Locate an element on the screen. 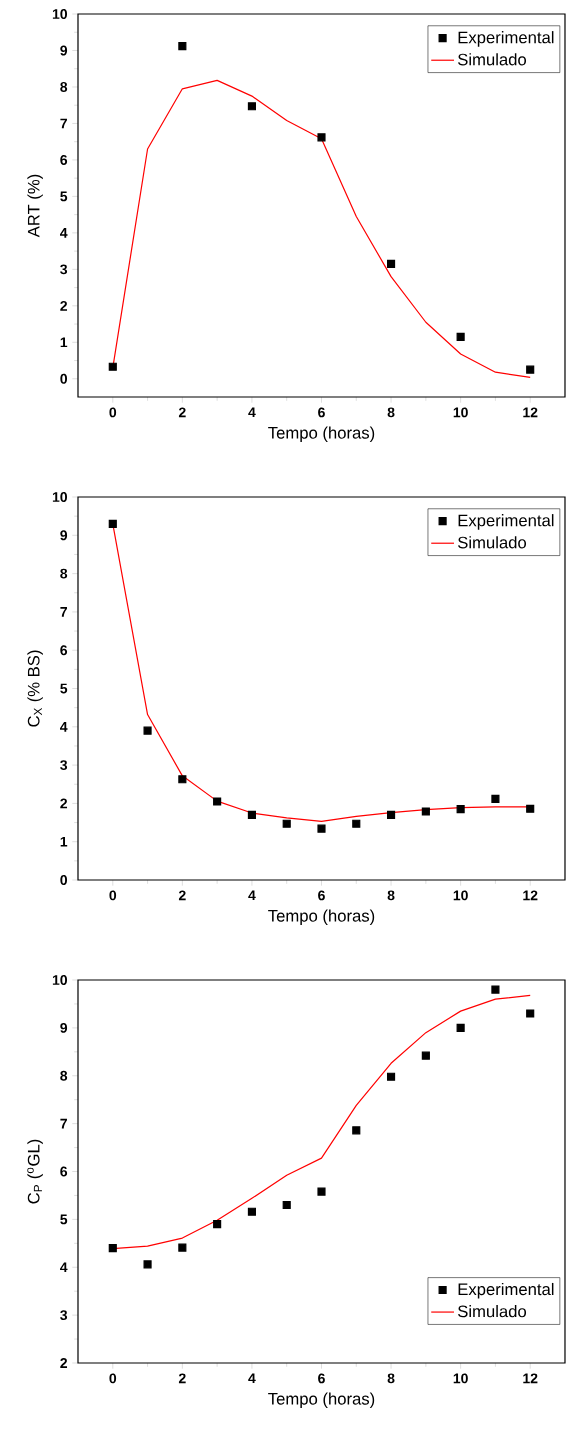 The width and height of the screenshot is (571, 1449). y-axis-title: C$_{P}$ ($^{o}$GL) is located at coordinates (35, 1171).